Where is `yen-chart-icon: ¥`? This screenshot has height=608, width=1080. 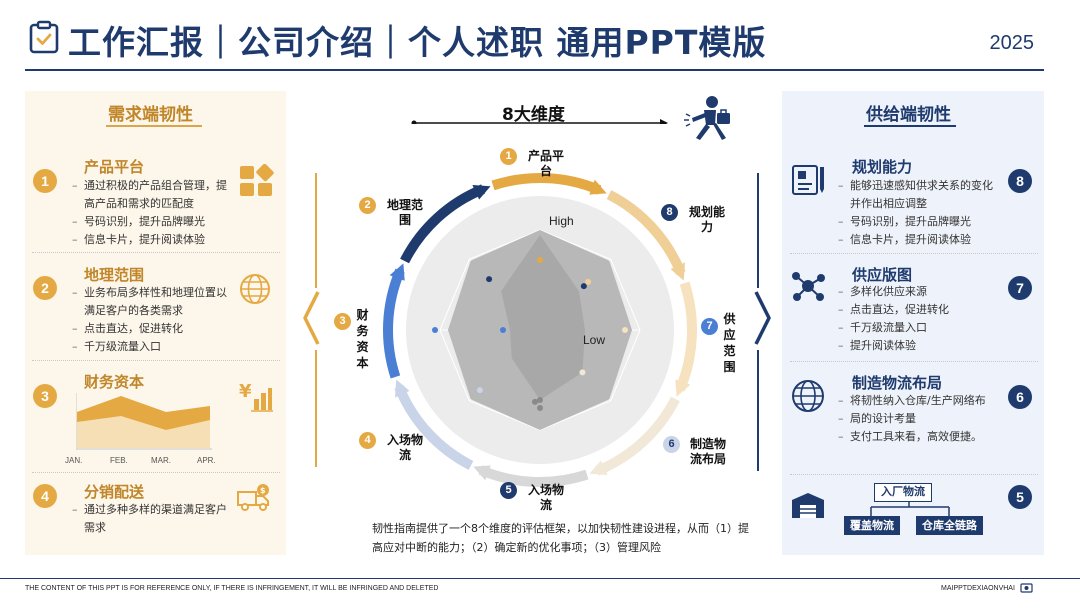 yen-chart-icon: ¥ is located at coordinates (256, 396).